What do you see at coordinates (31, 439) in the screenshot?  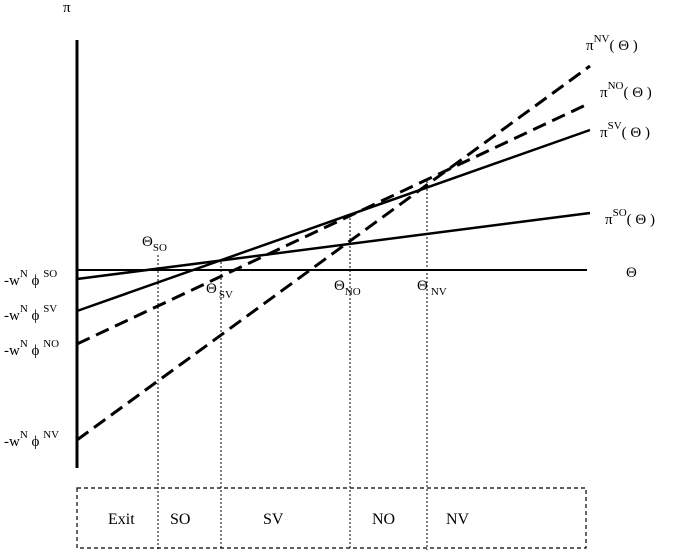 I see `intercept-label-nv: -wN ϕ NV` at bounding box center [31, 439].